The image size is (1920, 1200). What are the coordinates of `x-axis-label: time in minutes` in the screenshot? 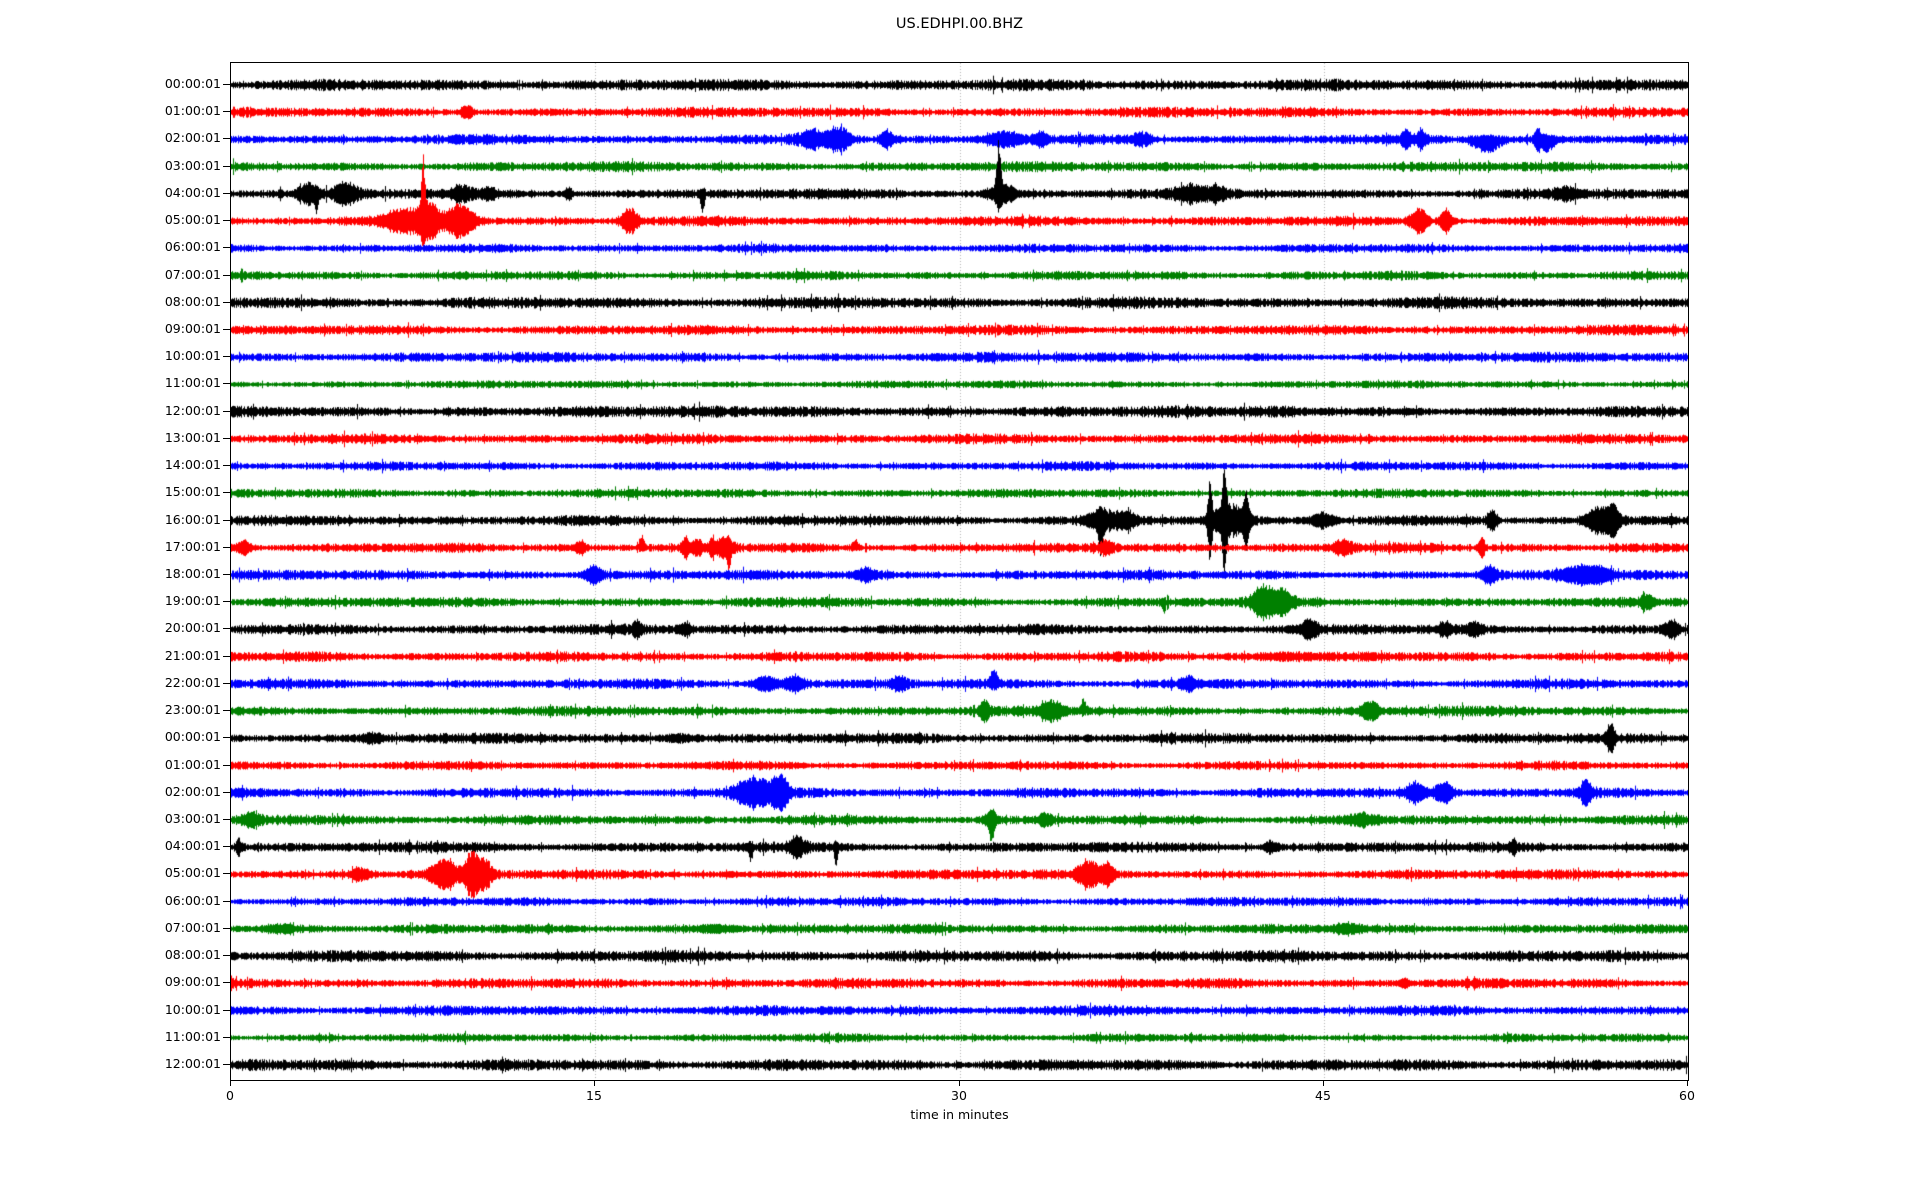 It's located at (959, 1114).